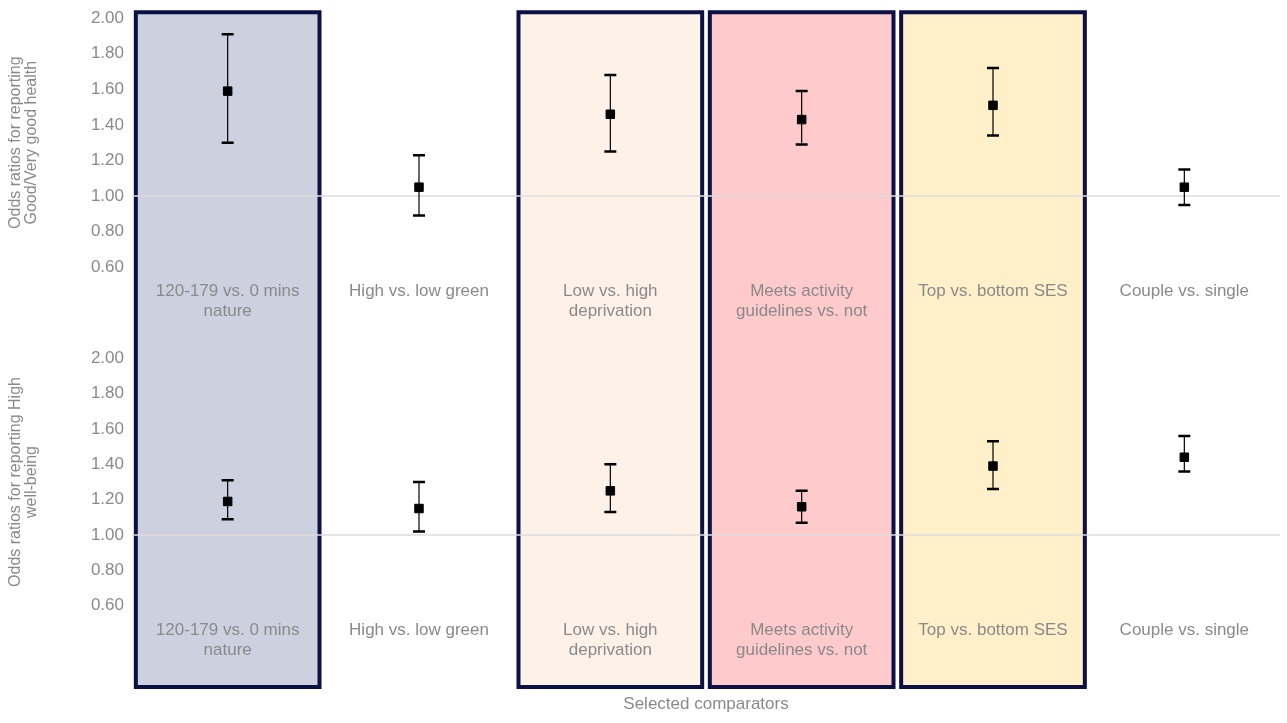 This screenshot has width=1287, height=723. I want to click on x-axis-title: Selected comparators, so click(706, 704).